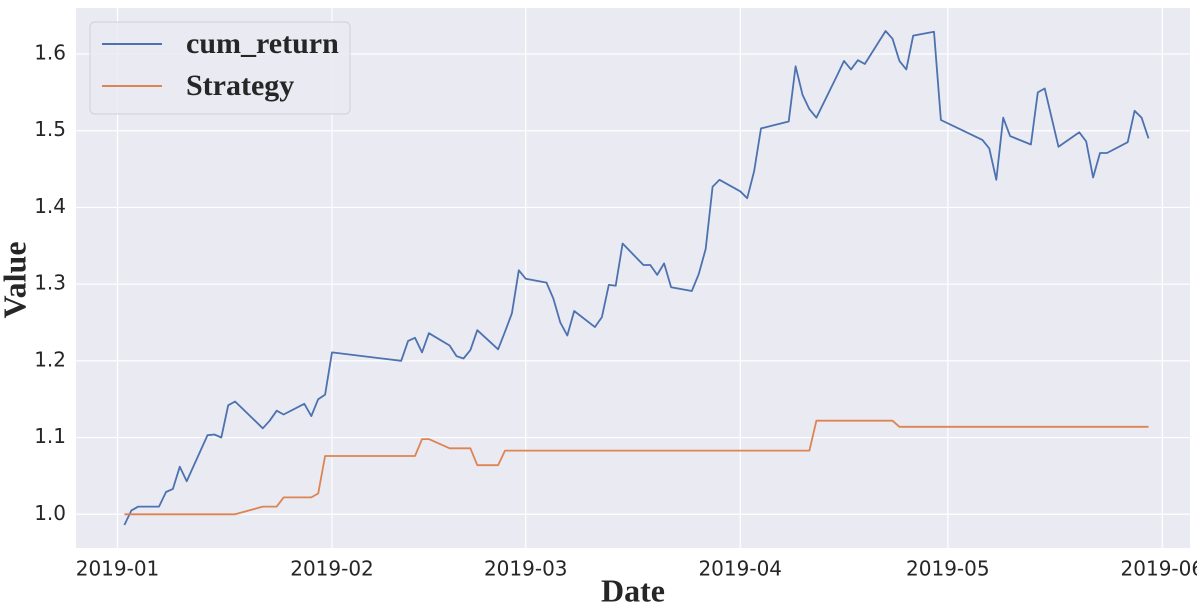  I want to click on y-tick-label: 1.6, so click(50, 53).